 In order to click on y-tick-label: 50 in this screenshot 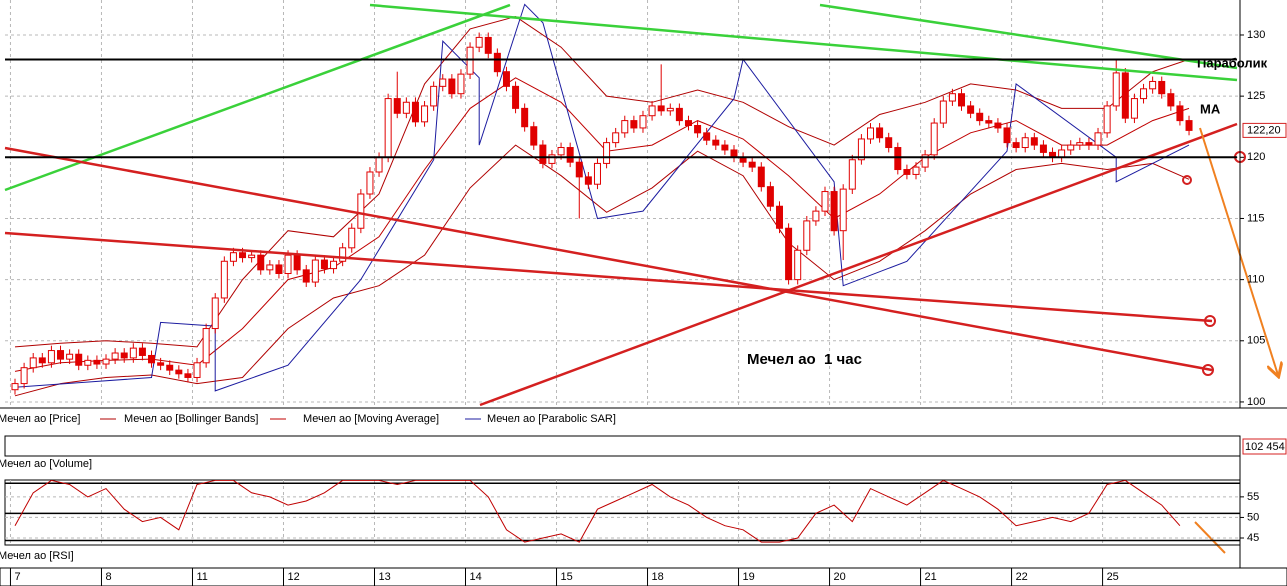, I will do `click(1253, 517)`.